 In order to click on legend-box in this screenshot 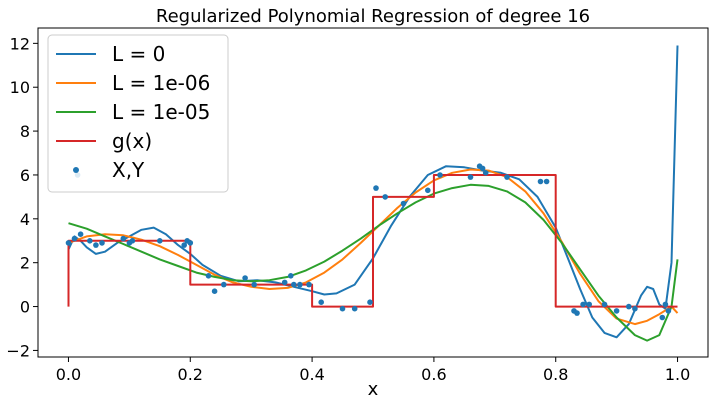, I will do `click(138, 113)`.